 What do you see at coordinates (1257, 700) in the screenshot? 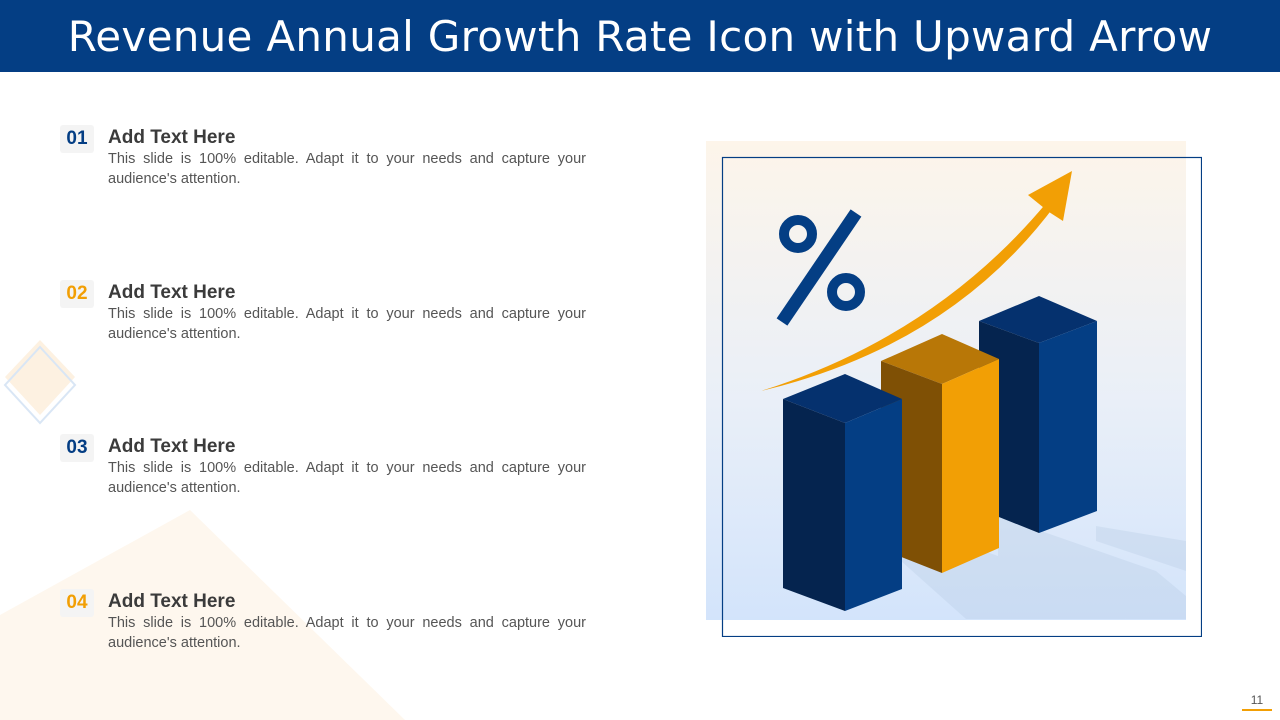
I see `page-number: 11` at bounding box center [1257, 700].